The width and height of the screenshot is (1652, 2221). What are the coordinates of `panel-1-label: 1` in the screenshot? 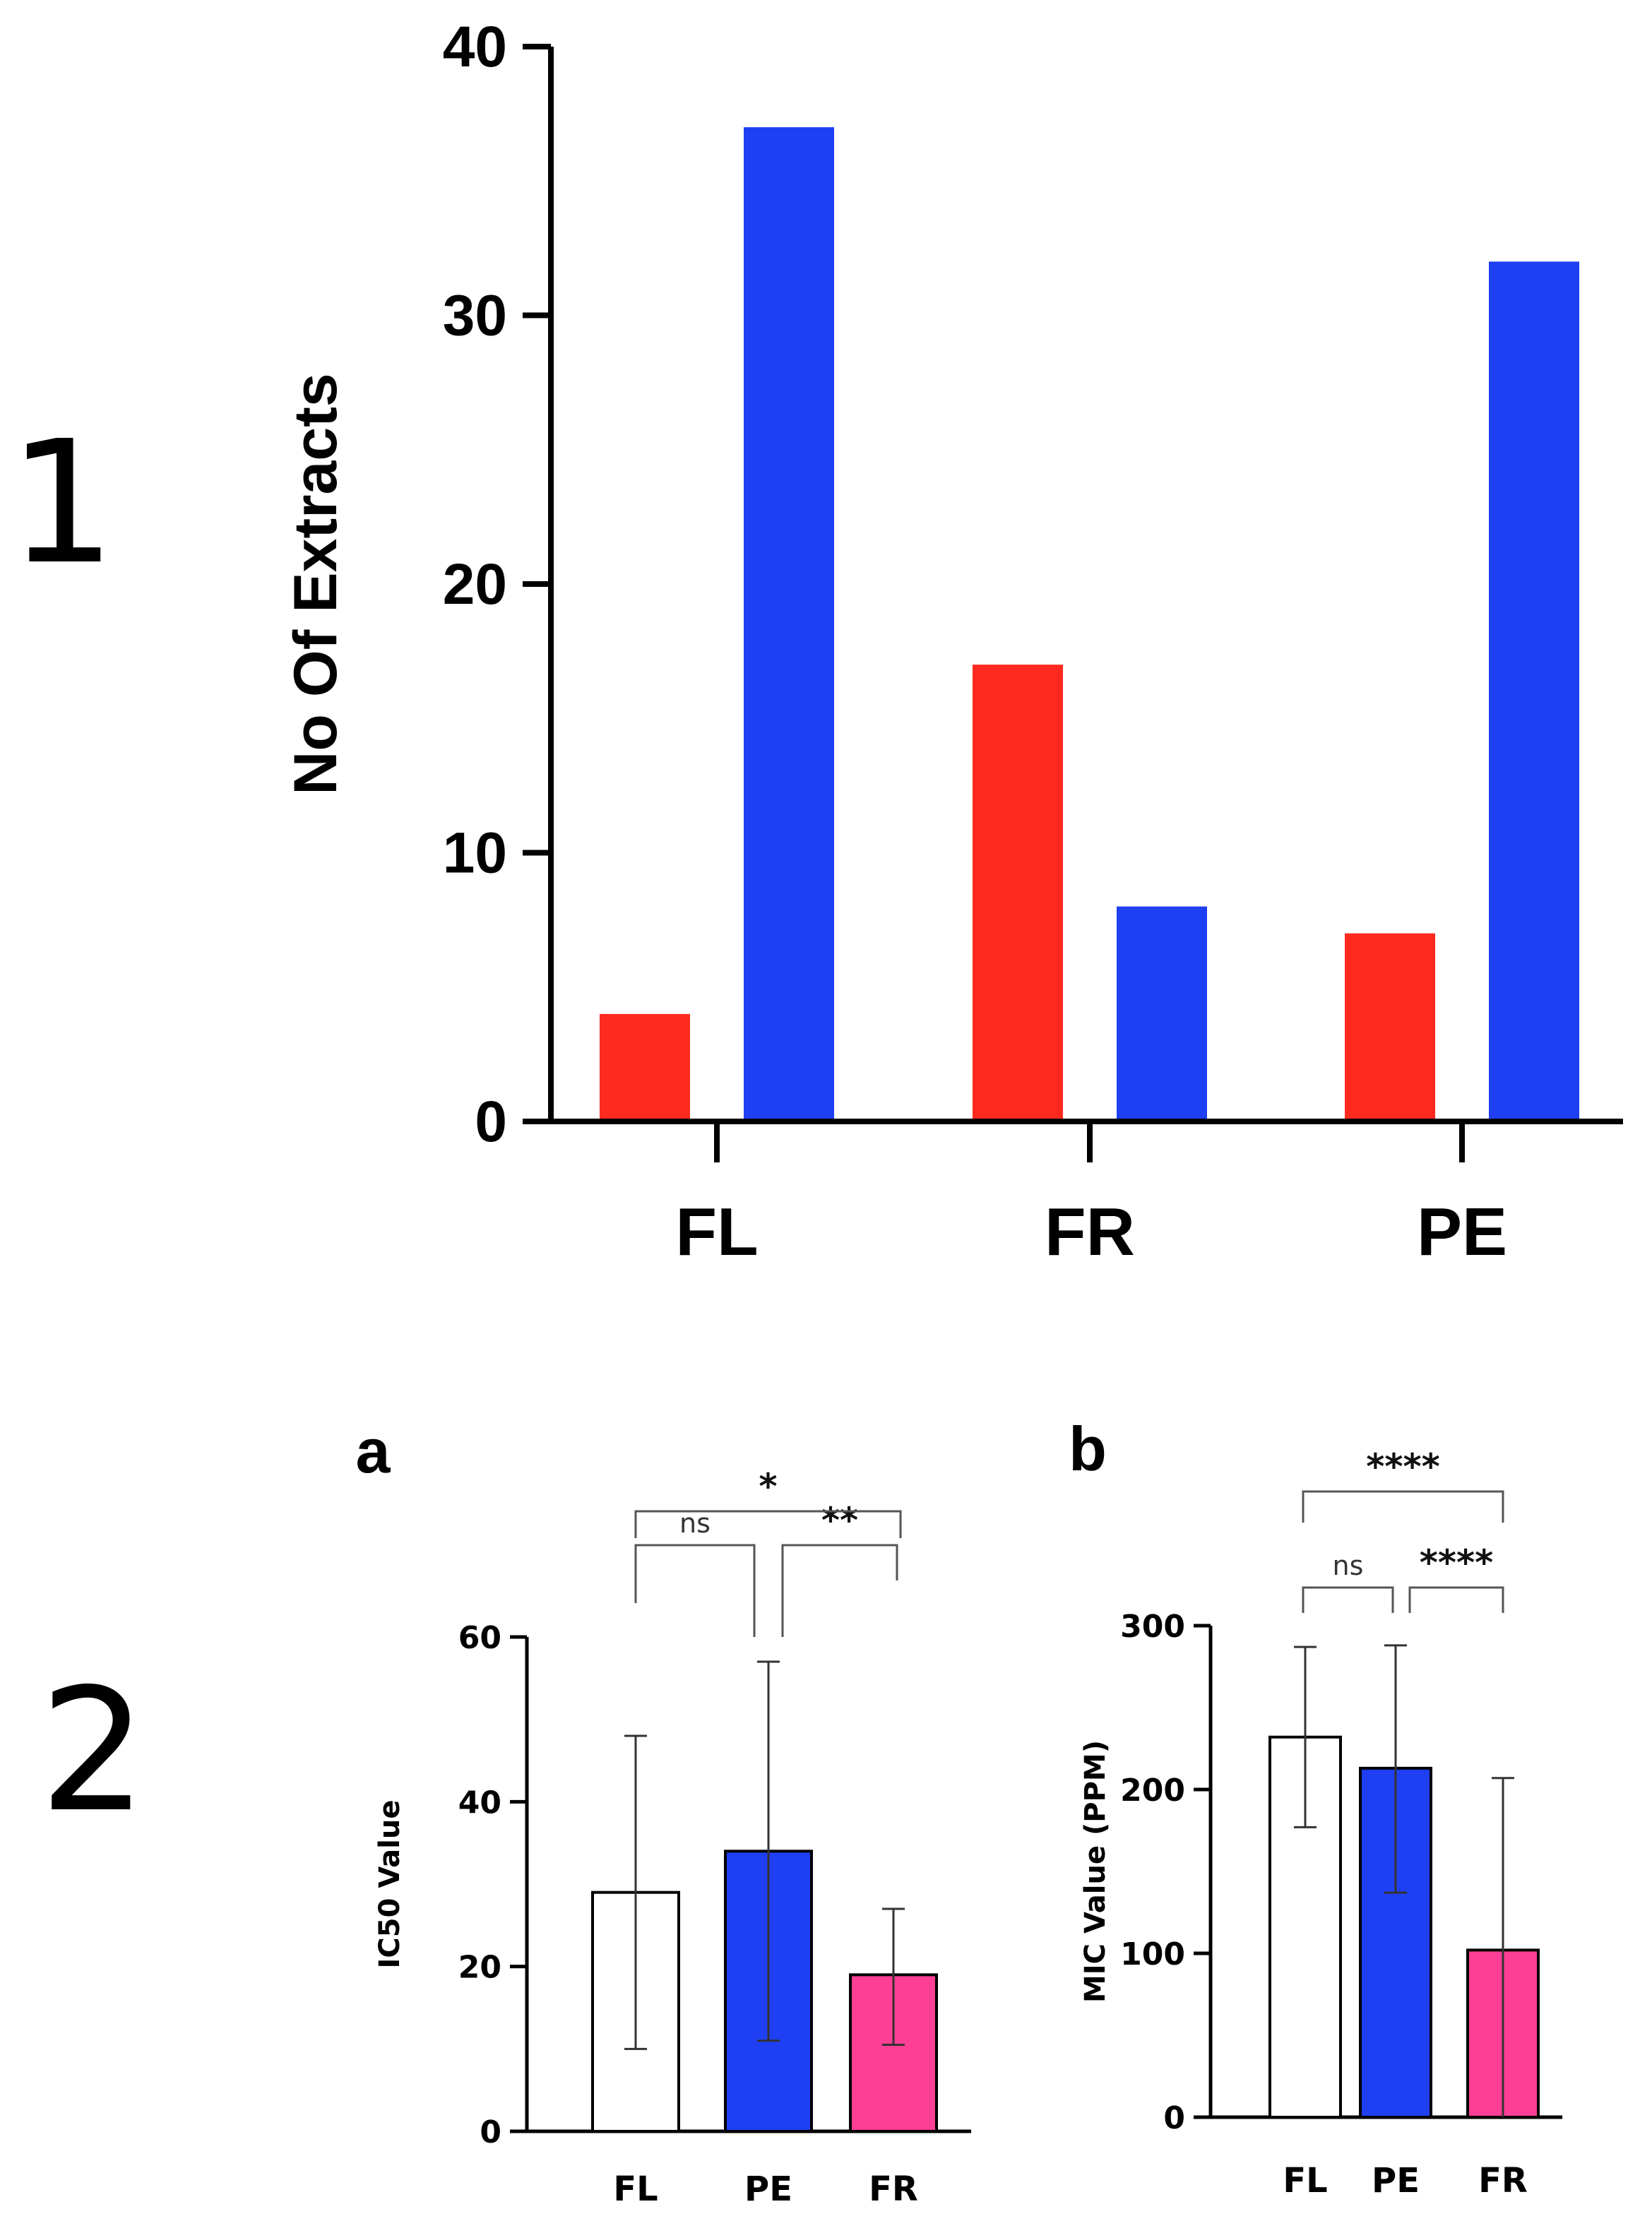 It's located at (62, 503).